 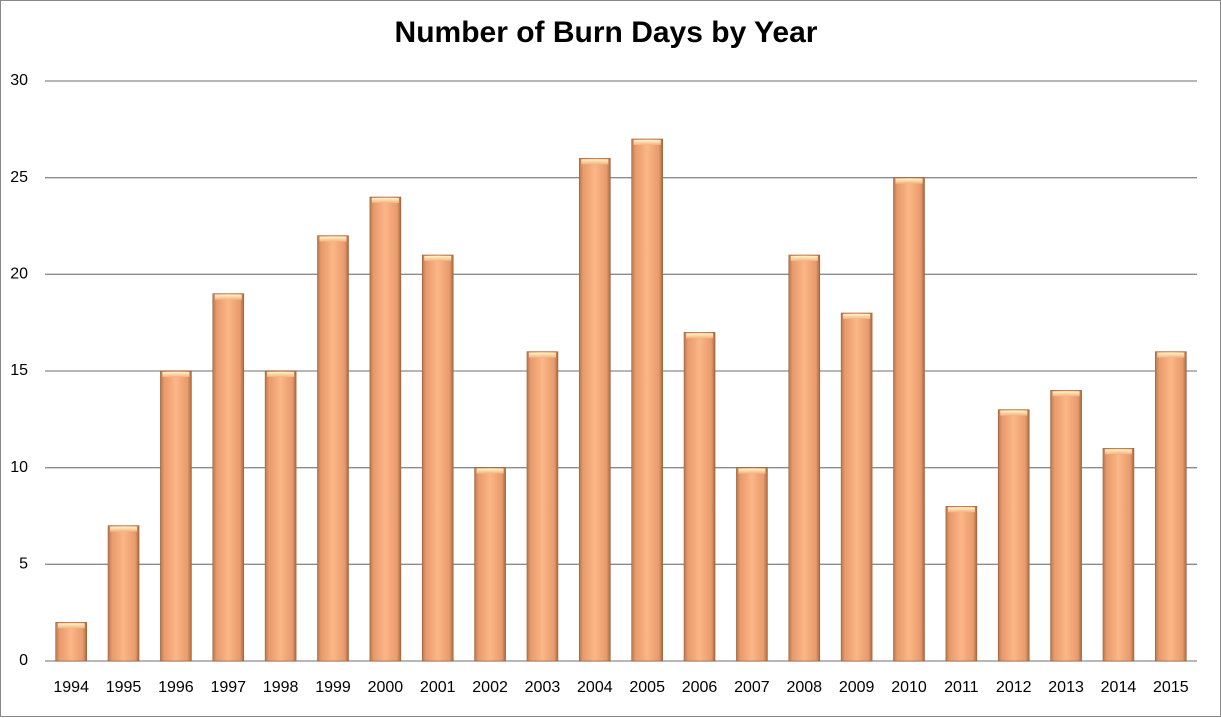 I want to click on x-tick-label: 2009, so click(x=857, y=687).